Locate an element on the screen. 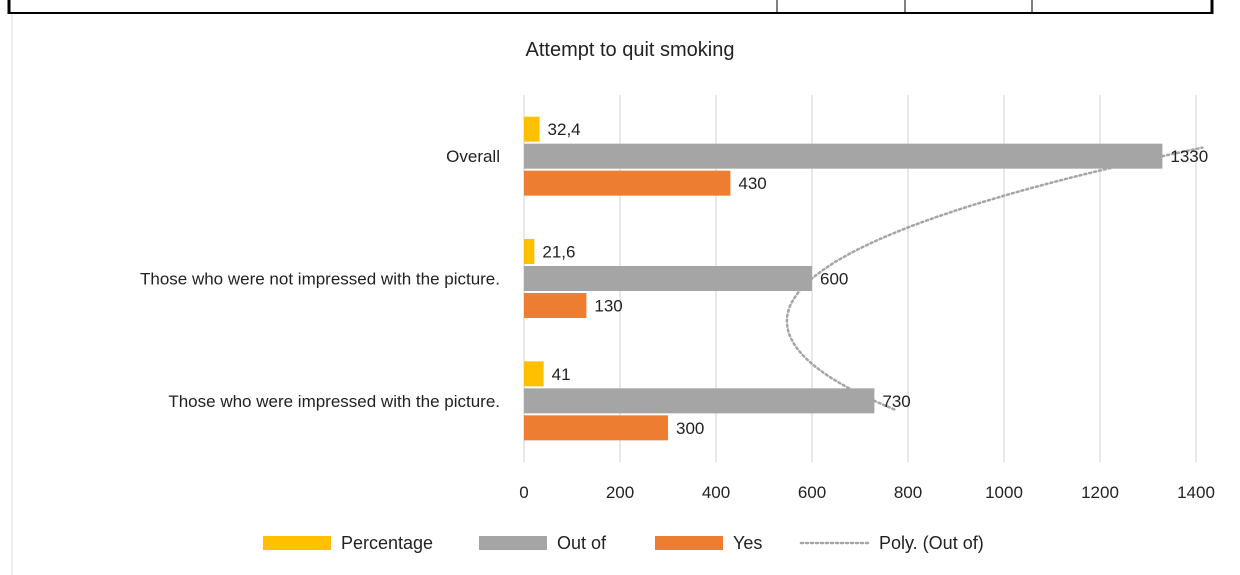 The image size is (1240, 575). x-tick-label: 1200 is located at coordinates (1100, 492).